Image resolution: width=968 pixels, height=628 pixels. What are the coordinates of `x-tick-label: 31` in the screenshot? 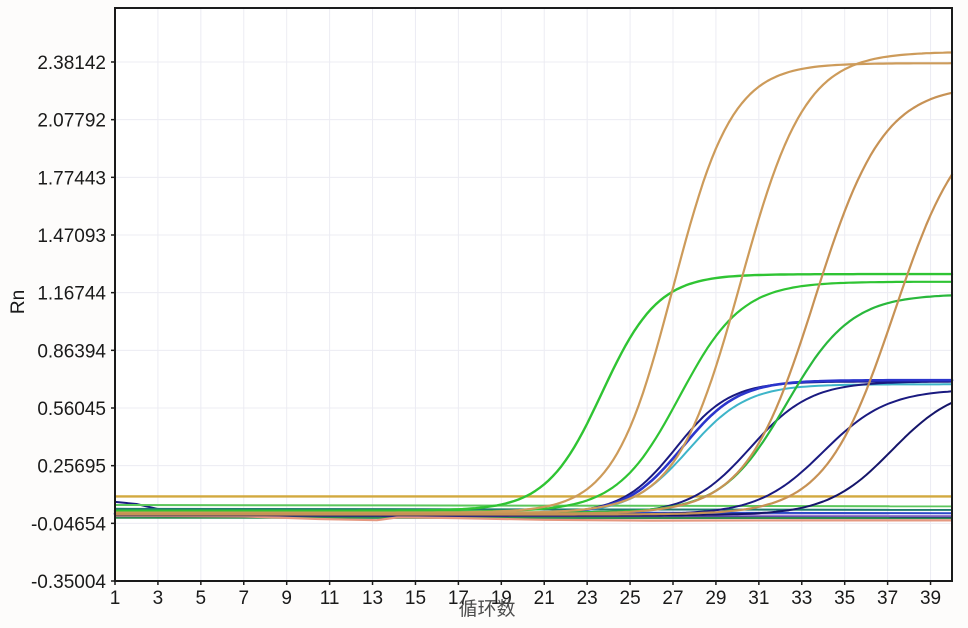 It's located at (758, 598).